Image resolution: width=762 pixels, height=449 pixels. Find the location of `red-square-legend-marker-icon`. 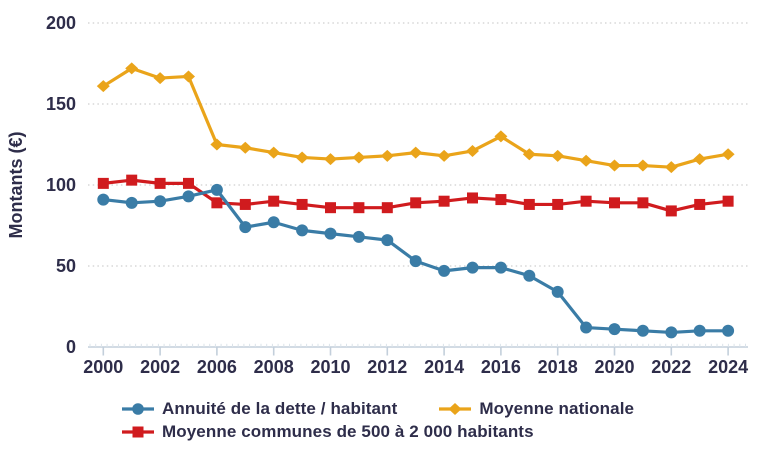

red-square-legend-marker-icon is located at coordinates (138, 432).